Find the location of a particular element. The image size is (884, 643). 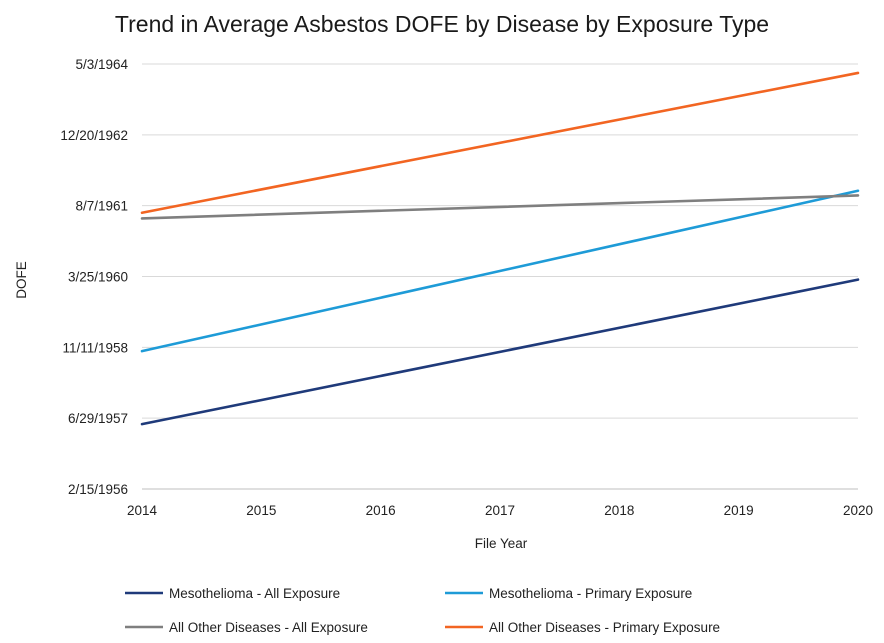

y-tick-label: 11/11/1958 is located at coordinates (95, 347).